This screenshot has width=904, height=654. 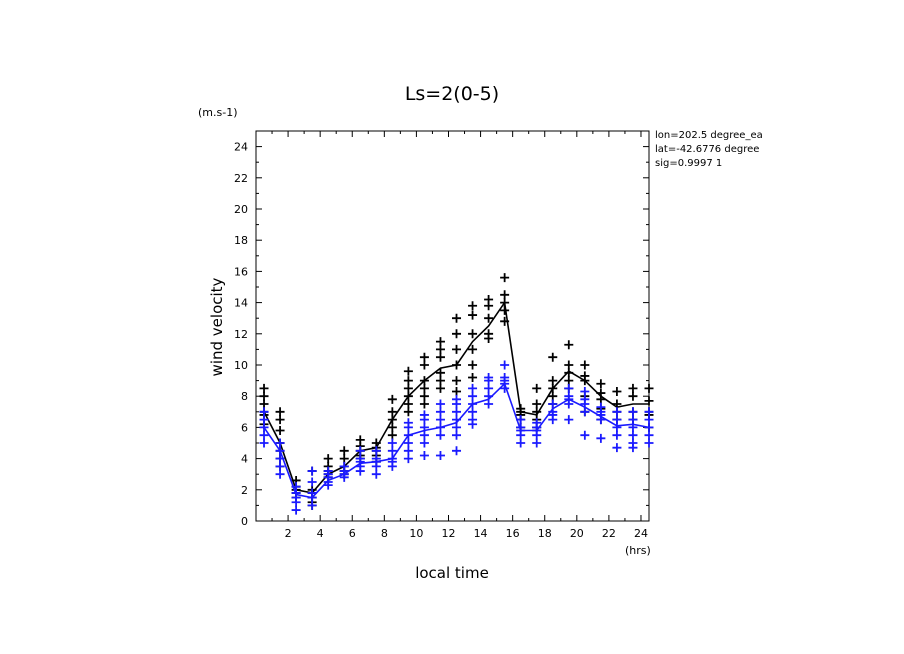 What do you see at coordinates (638, 550) in the screenshot?
I see `x-unit: (hrs)` at bounding box center [638, 550].